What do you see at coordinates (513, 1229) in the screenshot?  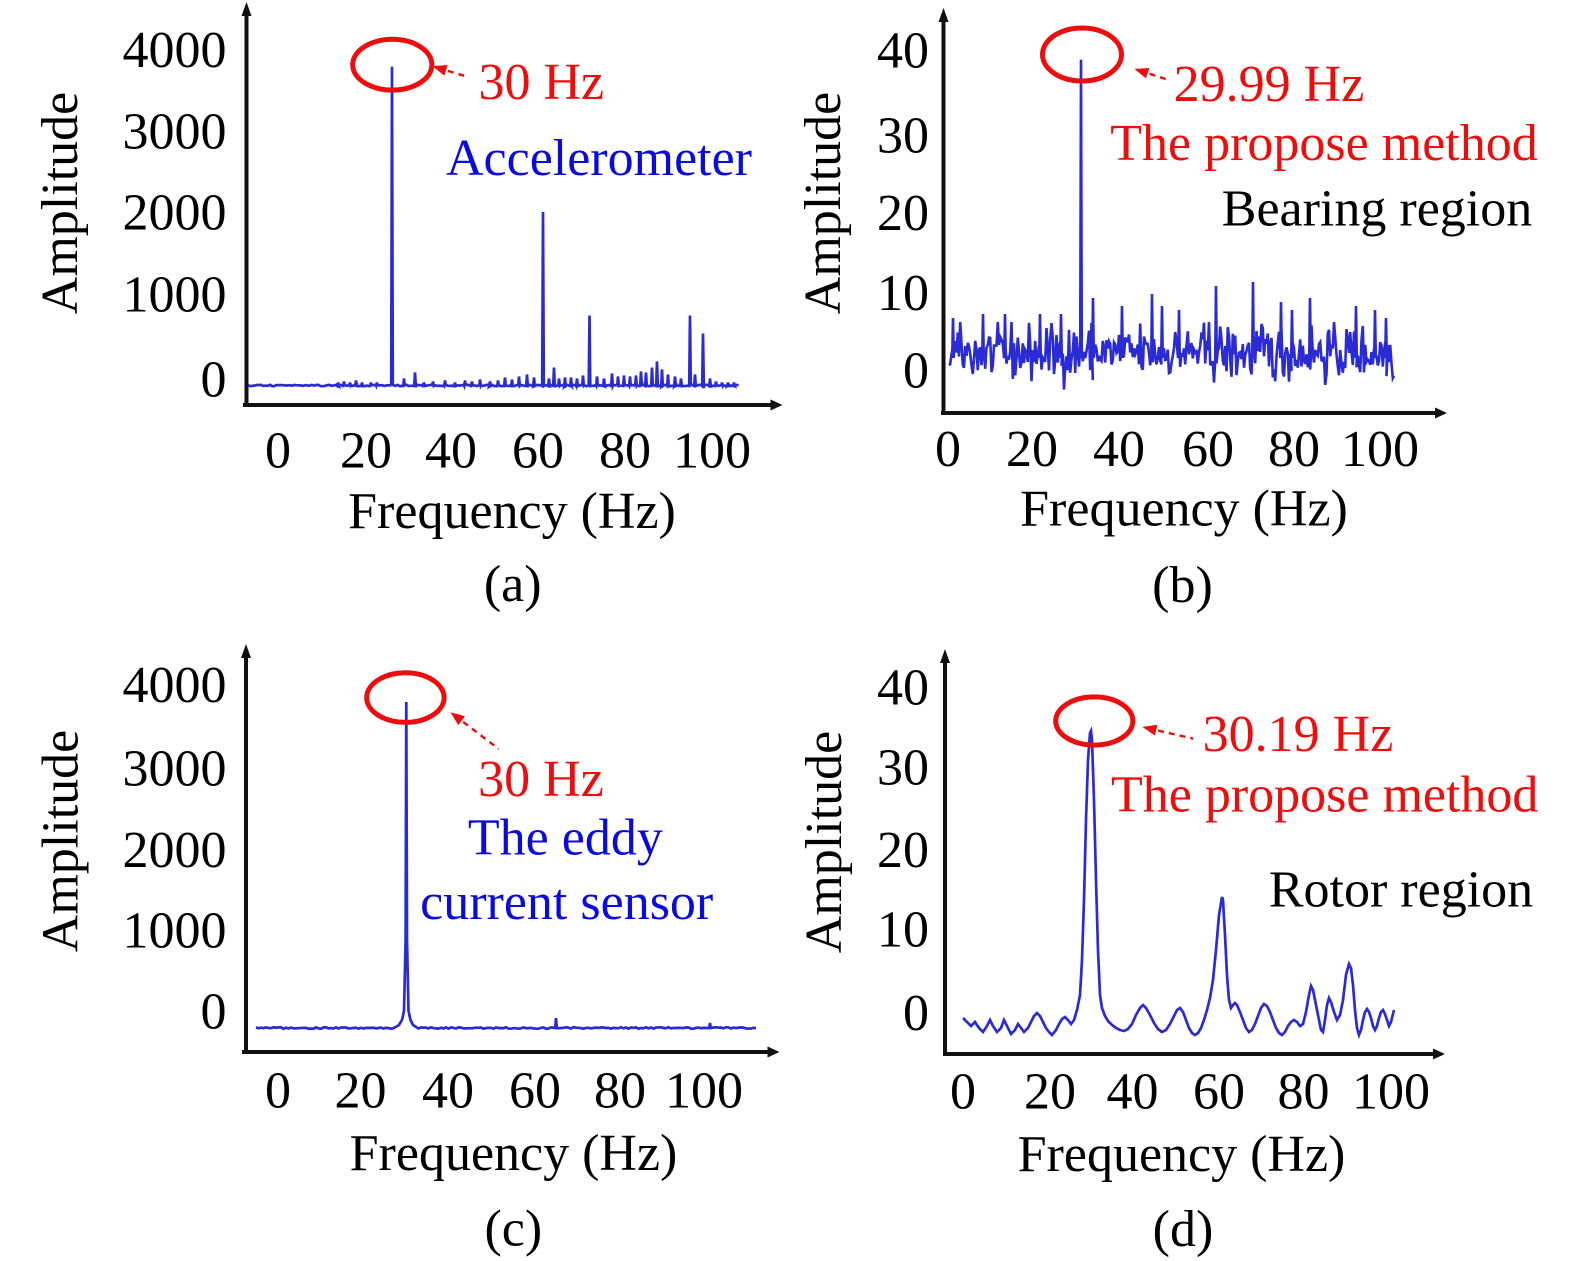 I see `svg-text: (c)` at bounding box center [513, 1229].